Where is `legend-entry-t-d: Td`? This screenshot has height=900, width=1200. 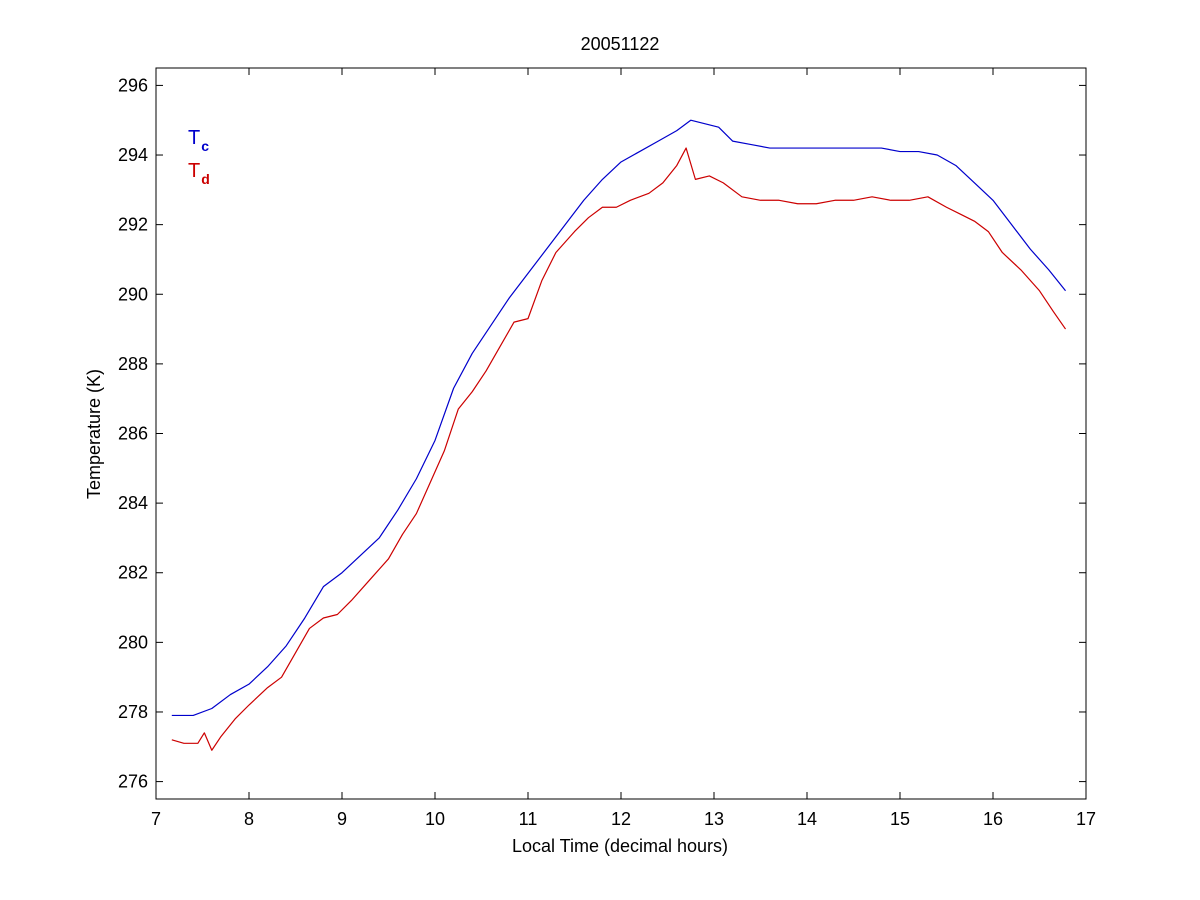
legend-entry-t-d: Td is located at coordinates (199, 173).